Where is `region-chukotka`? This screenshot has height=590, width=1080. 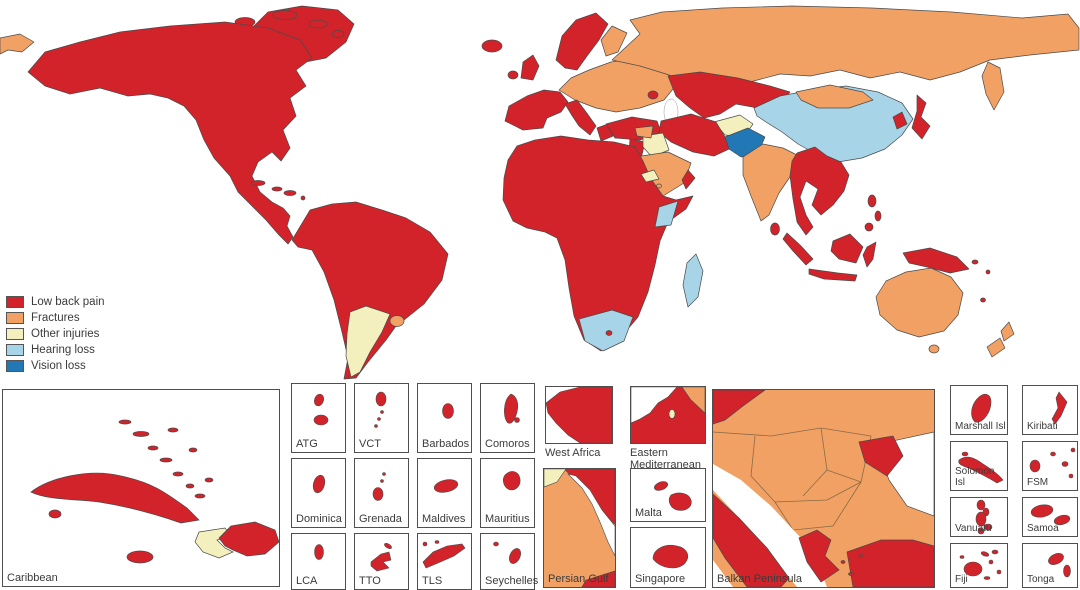
region-chukotka is located at coordinates (17, 44).